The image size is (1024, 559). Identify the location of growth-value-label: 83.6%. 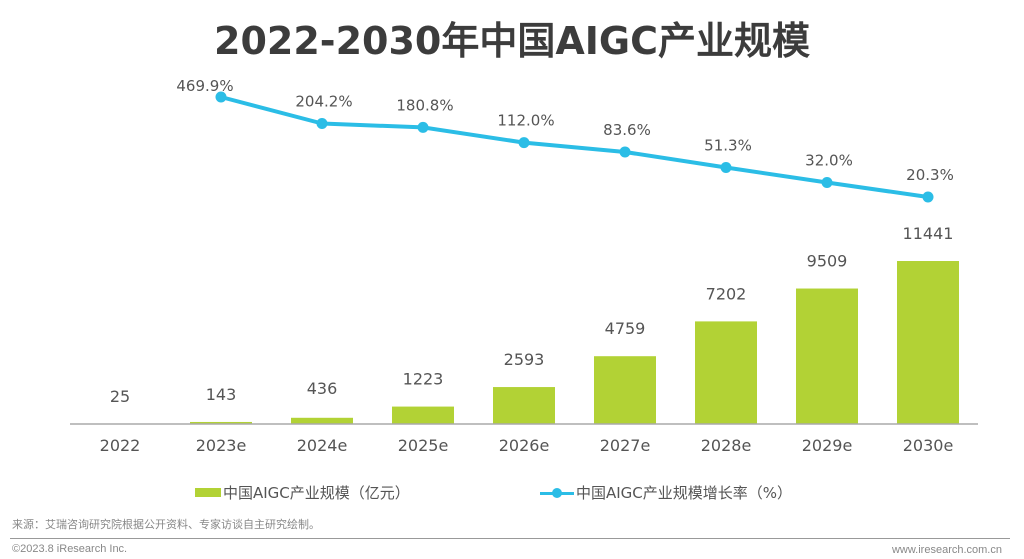
(627, 130).